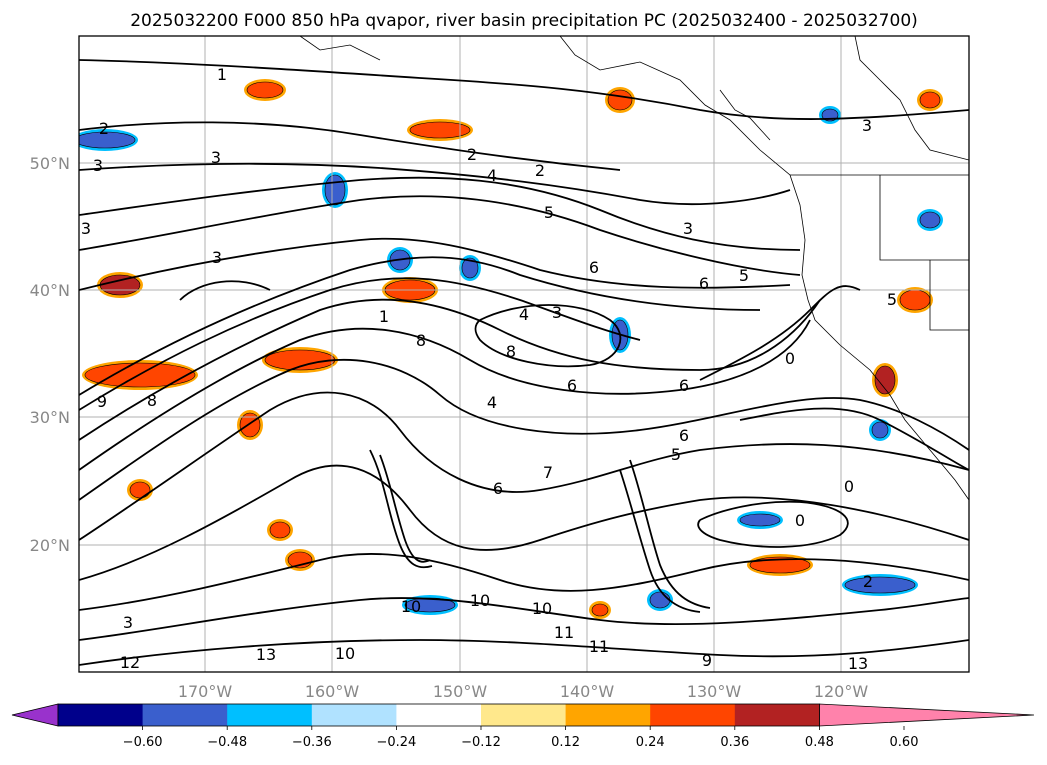 This screenshot has height=765, width=1047. I want to click on lon-tick-label: 130°W, so click(714, 691).